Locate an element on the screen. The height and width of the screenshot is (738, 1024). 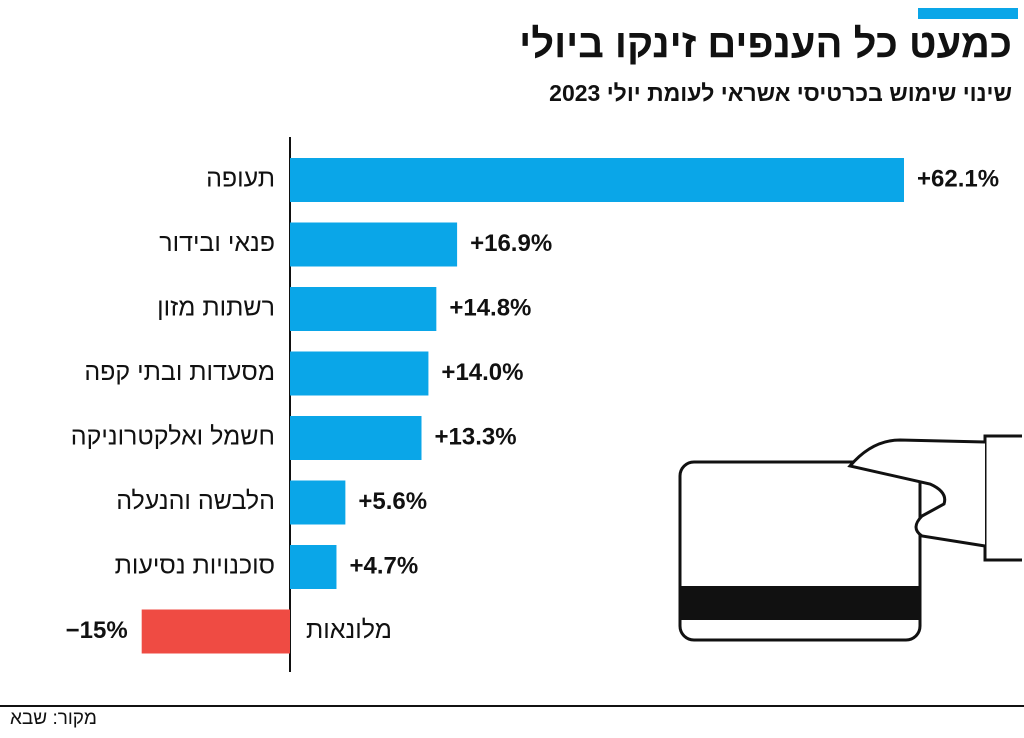
value-label: +16.9% is located at coordinates (511, 243).